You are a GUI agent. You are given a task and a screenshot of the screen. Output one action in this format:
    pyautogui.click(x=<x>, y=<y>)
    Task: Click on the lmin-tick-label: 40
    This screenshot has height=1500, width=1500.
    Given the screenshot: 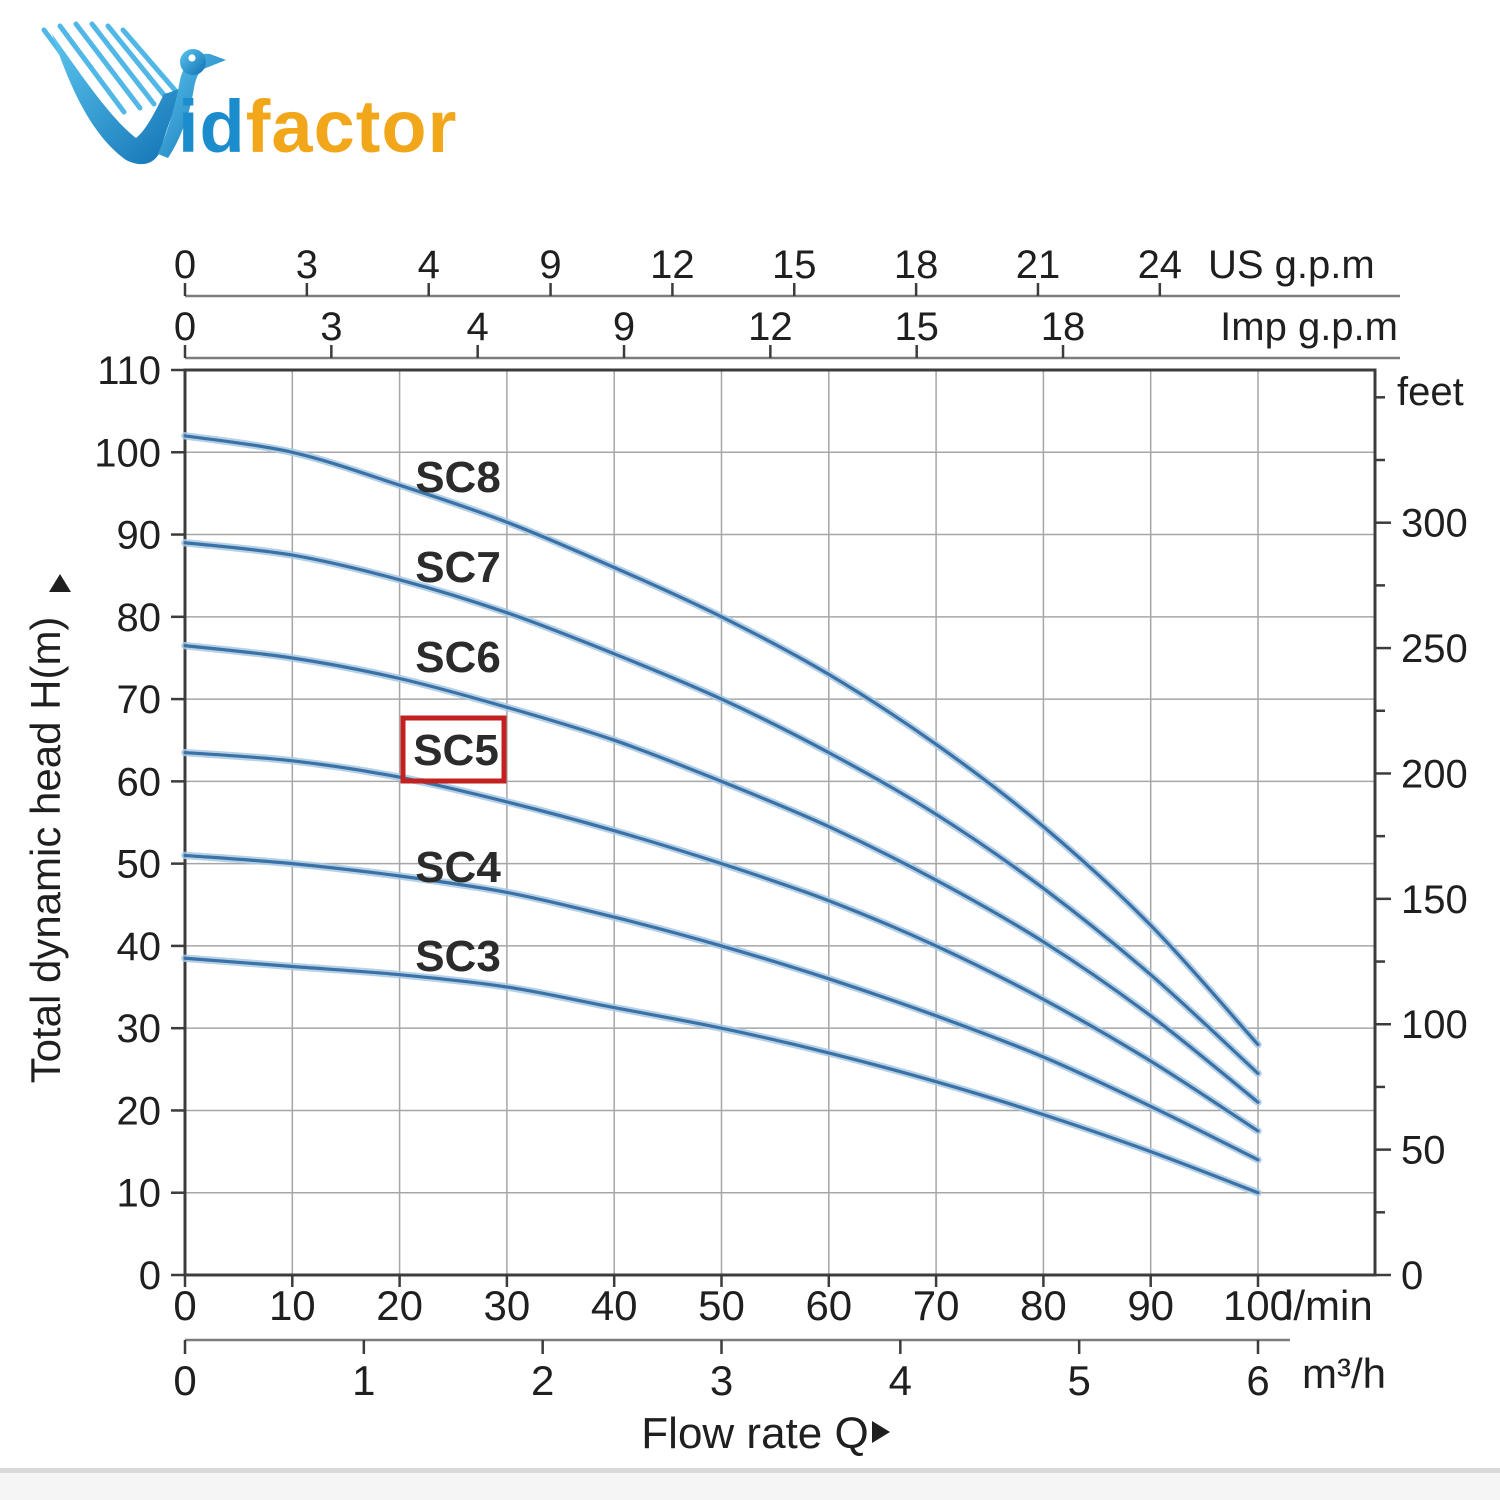 What is the action you would take?
    pyautogui.click(x=614, y=1305)
    